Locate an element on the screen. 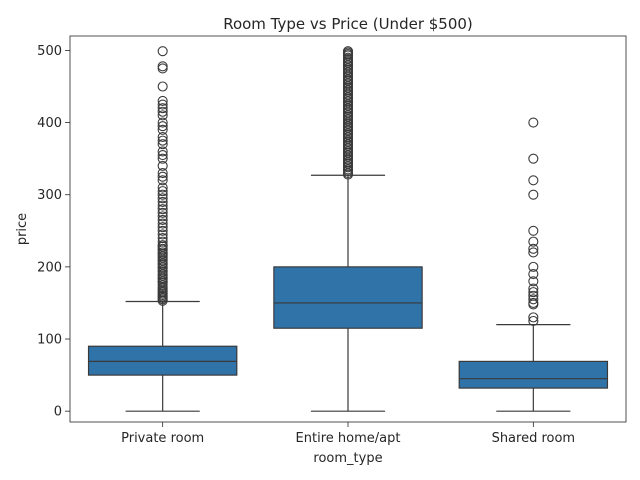  x-tick-label: Private room is located at coordinates (162, 438).